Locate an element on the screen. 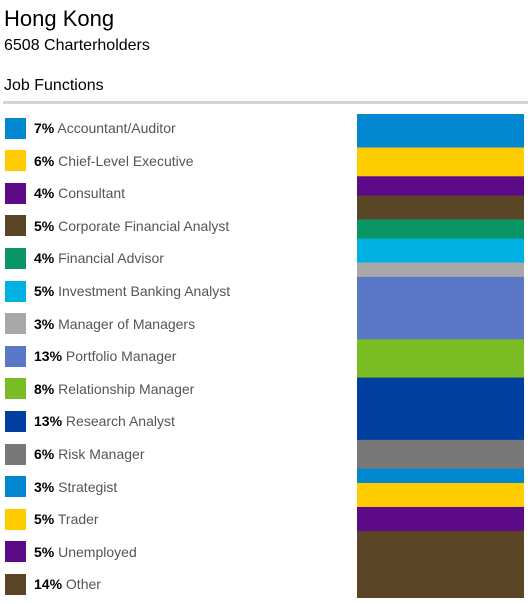  legend-item: 6% Risk Manager is located at coordinates (75, 454).